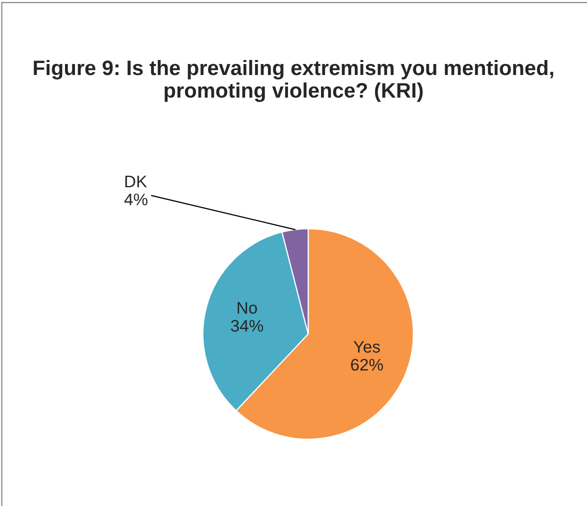 This screenshot has height=506, width=587. Describe the element at coordinates (136, 182) in the screenshot. I see `slice-label: DK` at that location.